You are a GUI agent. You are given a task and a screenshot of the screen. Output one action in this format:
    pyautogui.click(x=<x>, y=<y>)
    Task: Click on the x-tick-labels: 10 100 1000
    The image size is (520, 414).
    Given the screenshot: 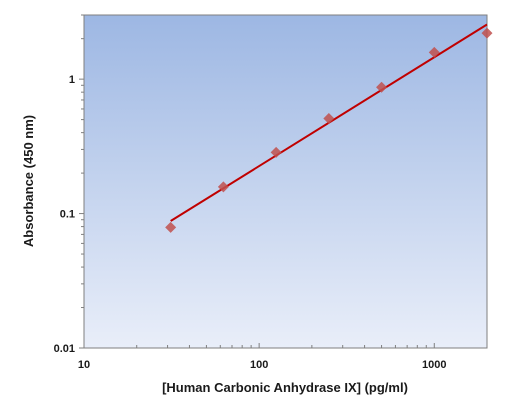 What is the action you would take?
    pyautogui.click(x=262, y=365)
    